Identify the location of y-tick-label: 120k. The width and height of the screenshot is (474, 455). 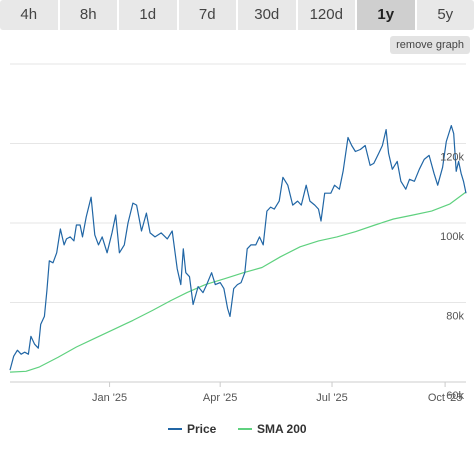
(452, 158).